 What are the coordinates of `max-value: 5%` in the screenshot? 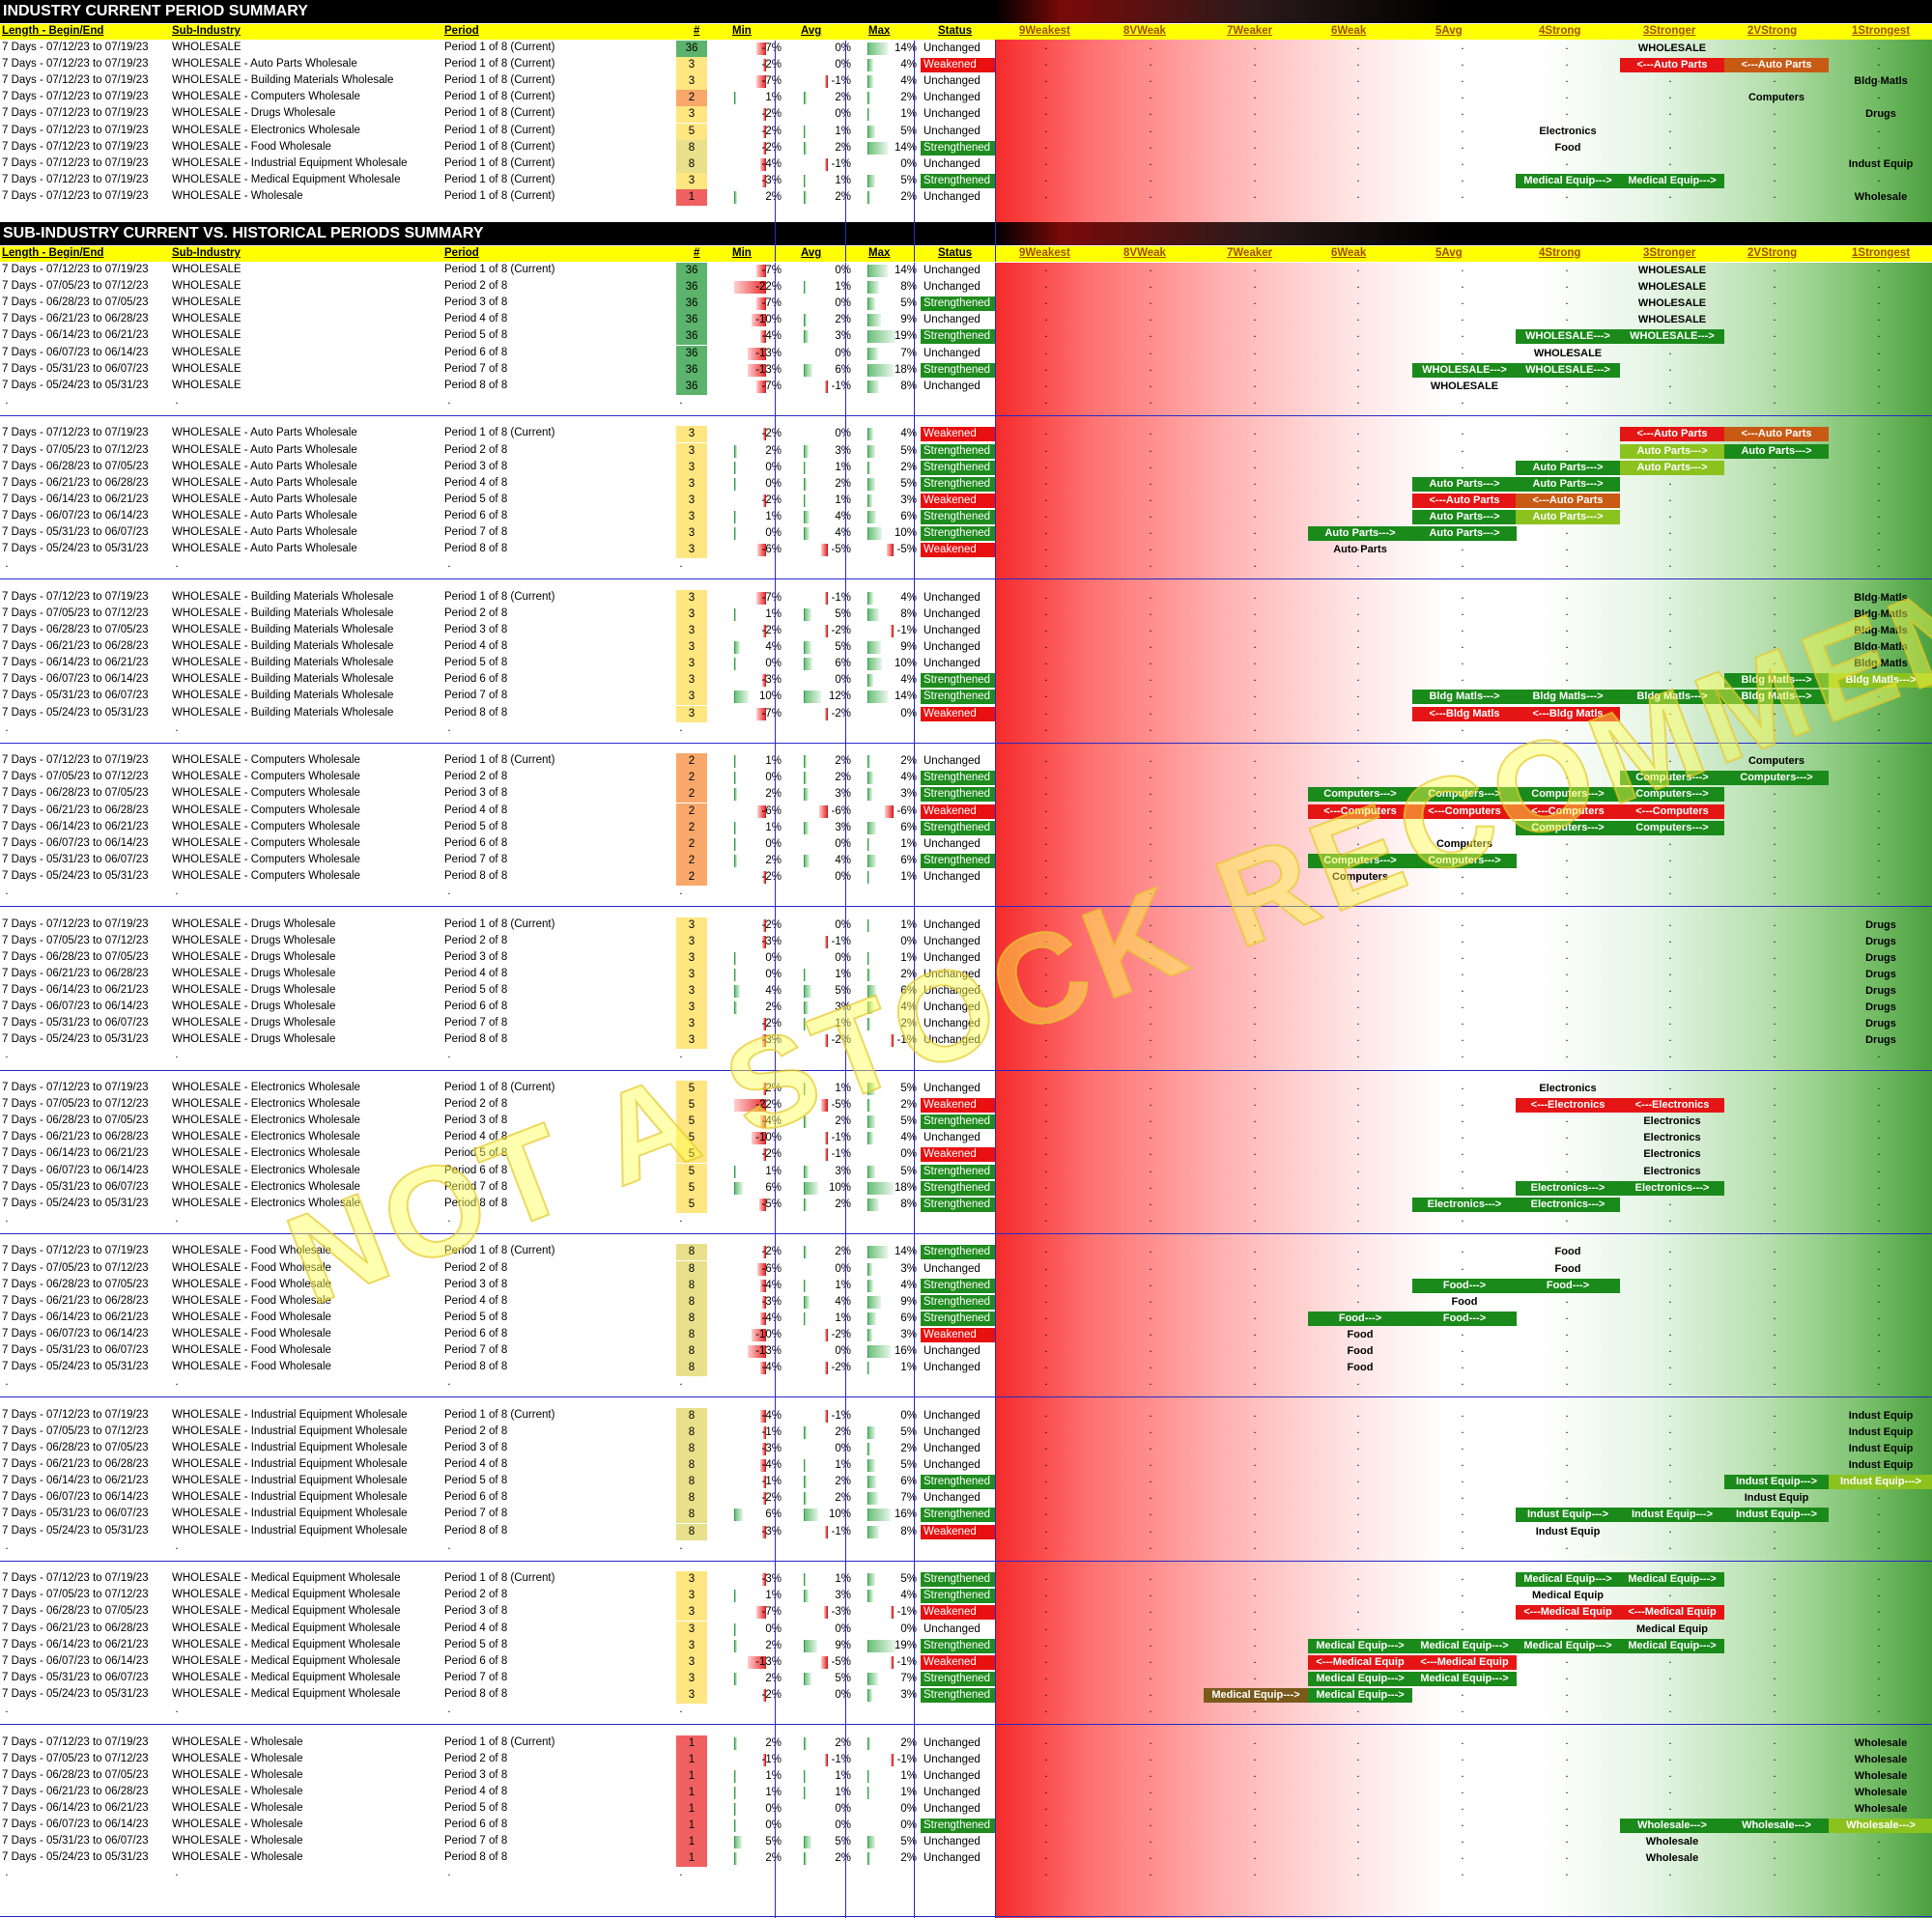 It's located at (908, 180).